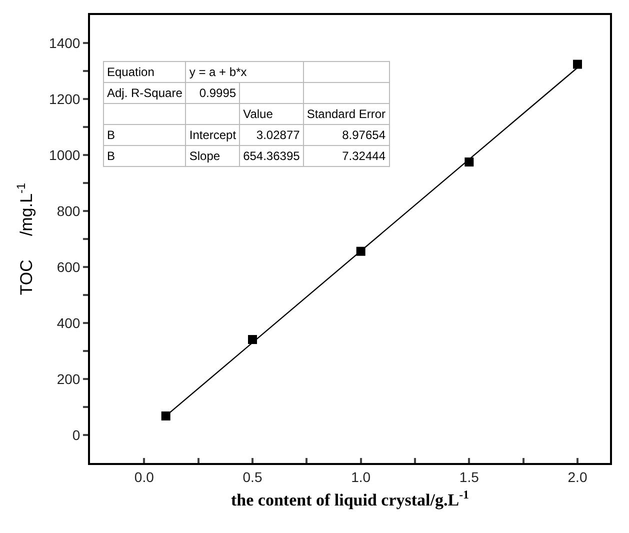 This screenshot has height=533, width=629. Describe the element at coordinates (64, 98) in the screenshot. I see `y-tick-label: 1200` at that location.